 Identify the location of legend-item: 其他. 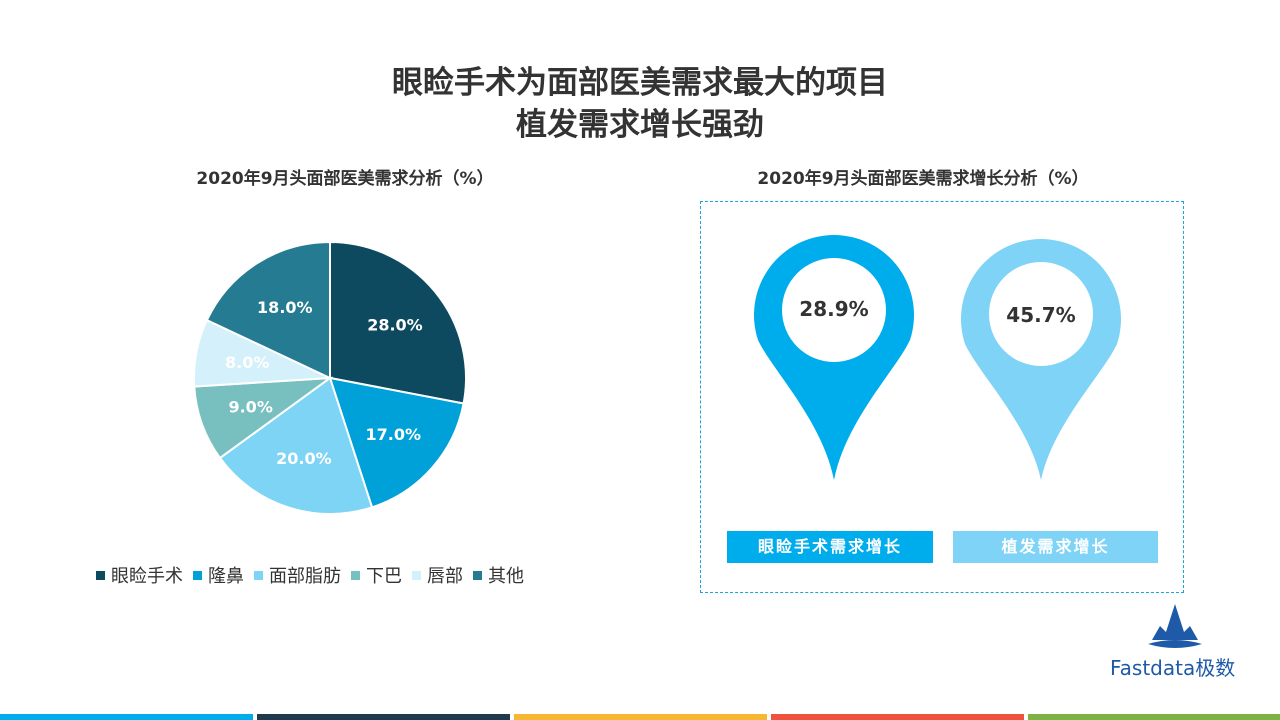
(498, 575).